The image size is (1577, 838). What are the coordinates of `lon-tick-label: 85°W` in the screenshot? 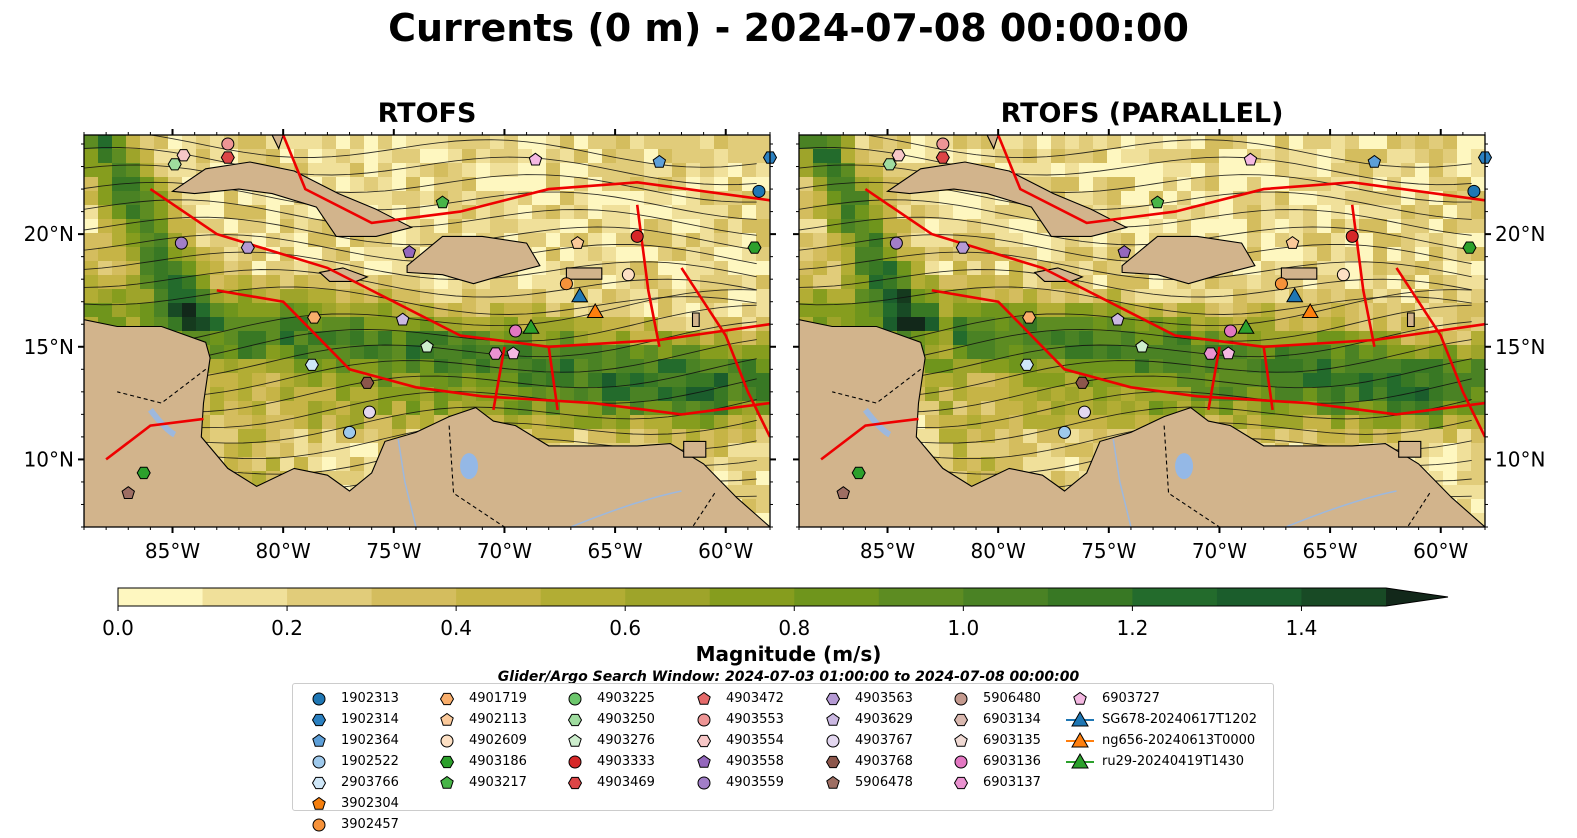 It's located at (172, 551).